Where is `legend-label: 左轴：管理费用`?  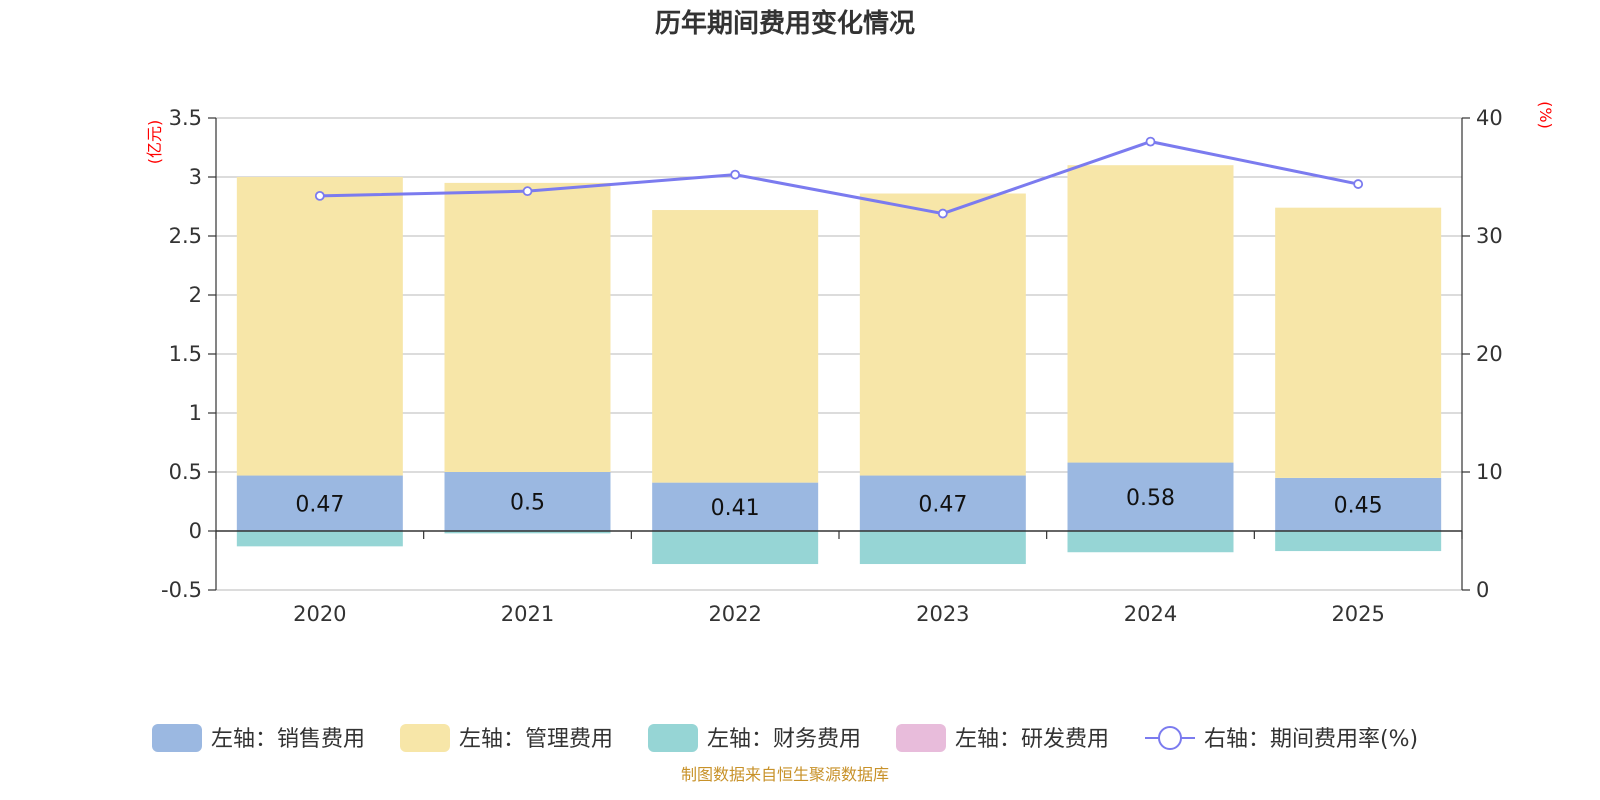 legend-label: 左轴：管理费用 is located at coordinates (536, 739).